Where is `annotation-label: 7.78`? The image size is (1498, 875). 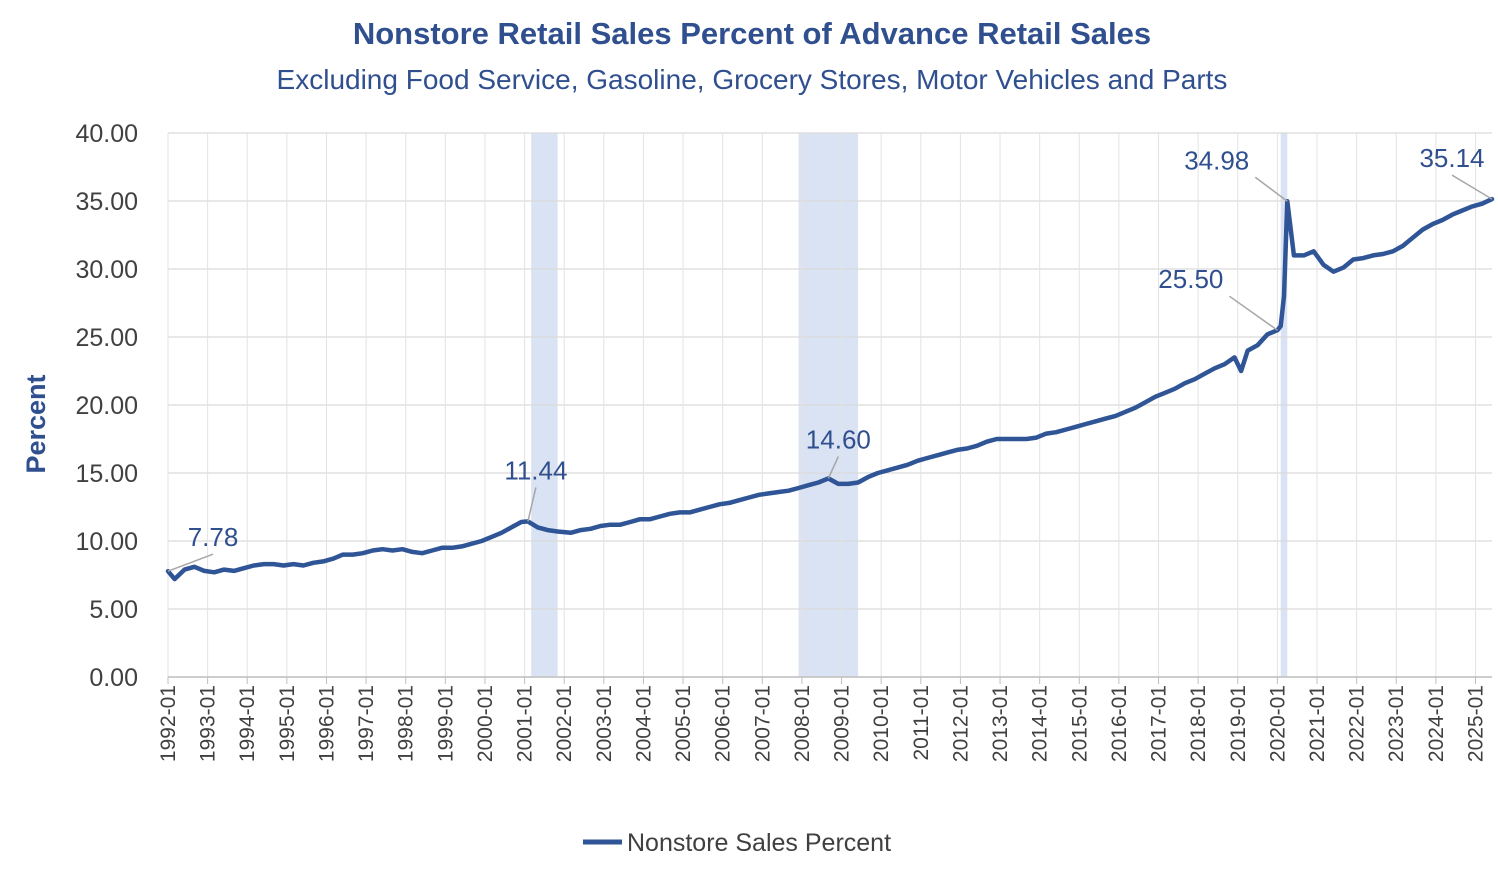 annotation-label: 7.78 is located at coordinates (213, 537).